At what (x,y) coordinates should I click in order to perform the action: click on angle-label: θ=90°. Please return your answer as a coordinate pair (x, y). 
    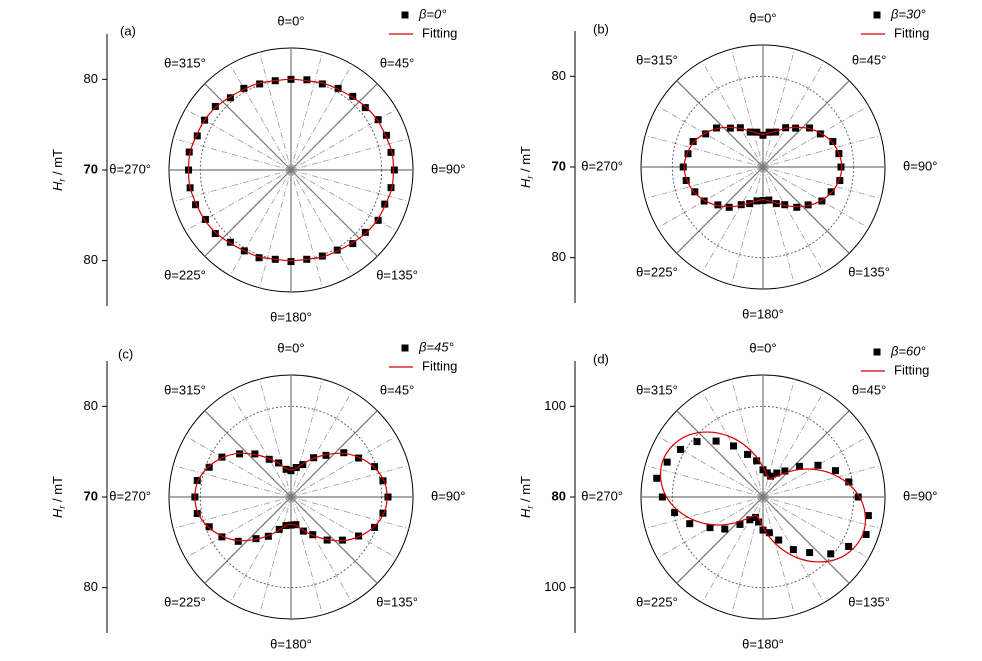
    Looking at the image, I should click on (448, 168).